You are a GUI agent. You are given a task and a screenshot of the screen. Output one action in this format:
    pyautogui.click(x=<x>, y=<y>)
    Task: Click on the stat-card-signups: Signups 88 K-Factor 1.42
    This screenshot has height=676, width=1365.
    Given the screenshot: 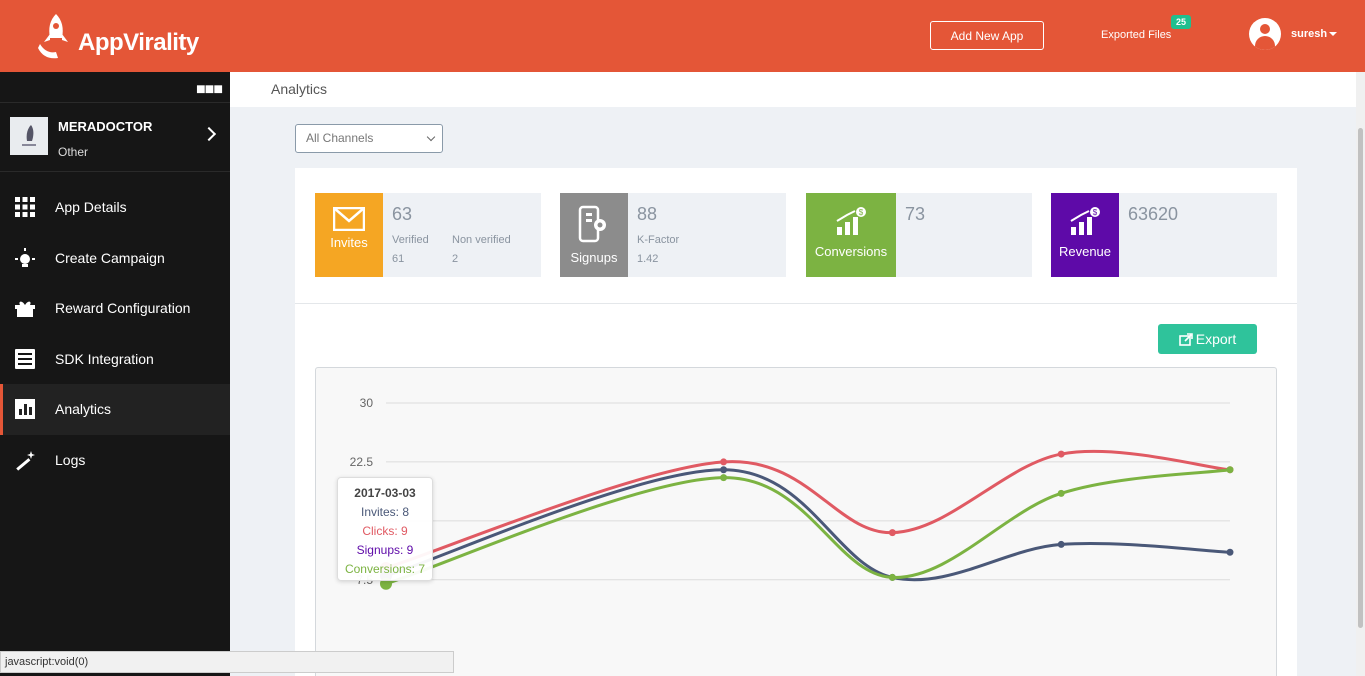 What is the action you would take?
    pyautogui.click(x=673, y=235)
    